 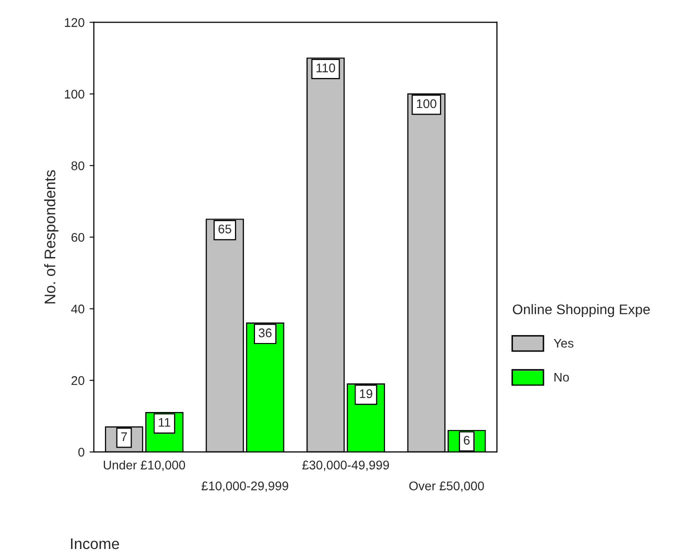 I want to click on y-axis-title: No. of Respondents, so click(x=51, y=237).